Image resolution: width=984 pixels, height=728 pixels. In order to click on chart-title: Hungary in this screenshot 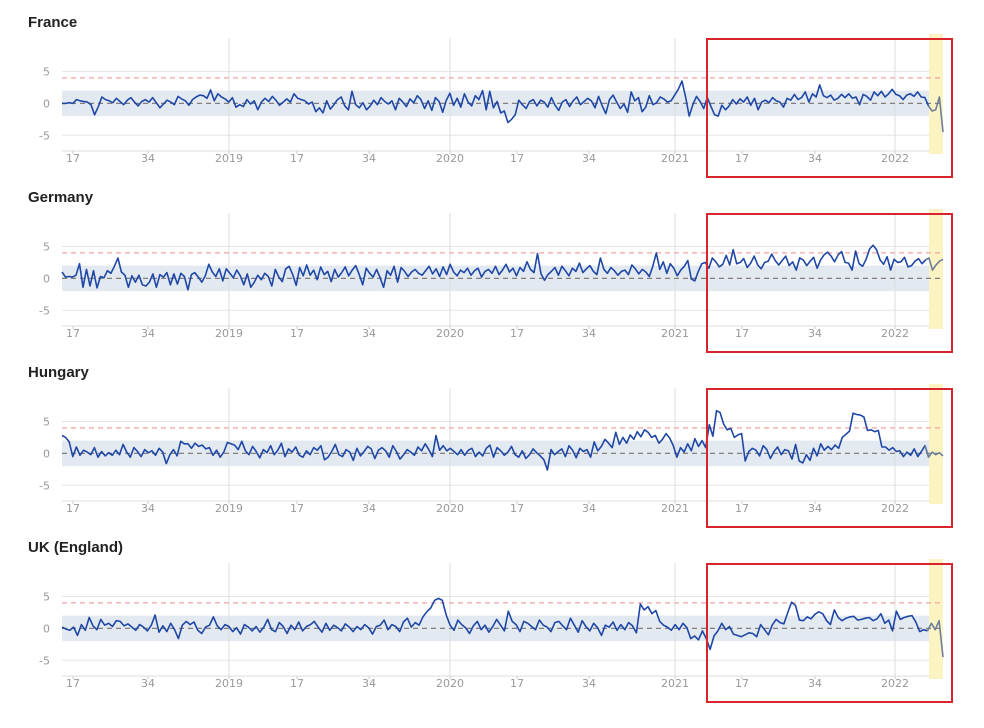, I will do `click(58, 372)`.